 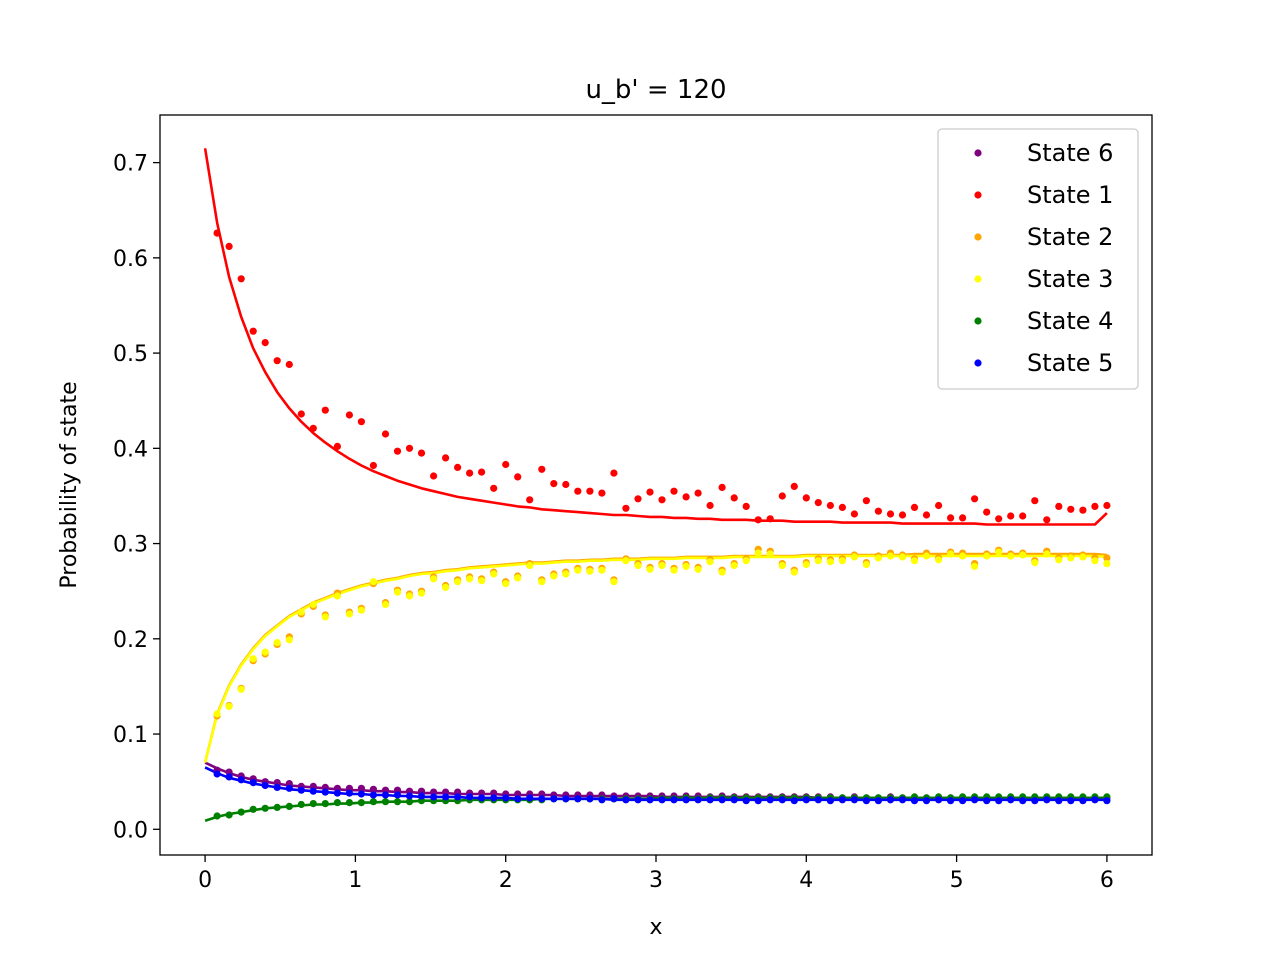 I want to click on x-tick-label: 4, so click(x=806, y=880).